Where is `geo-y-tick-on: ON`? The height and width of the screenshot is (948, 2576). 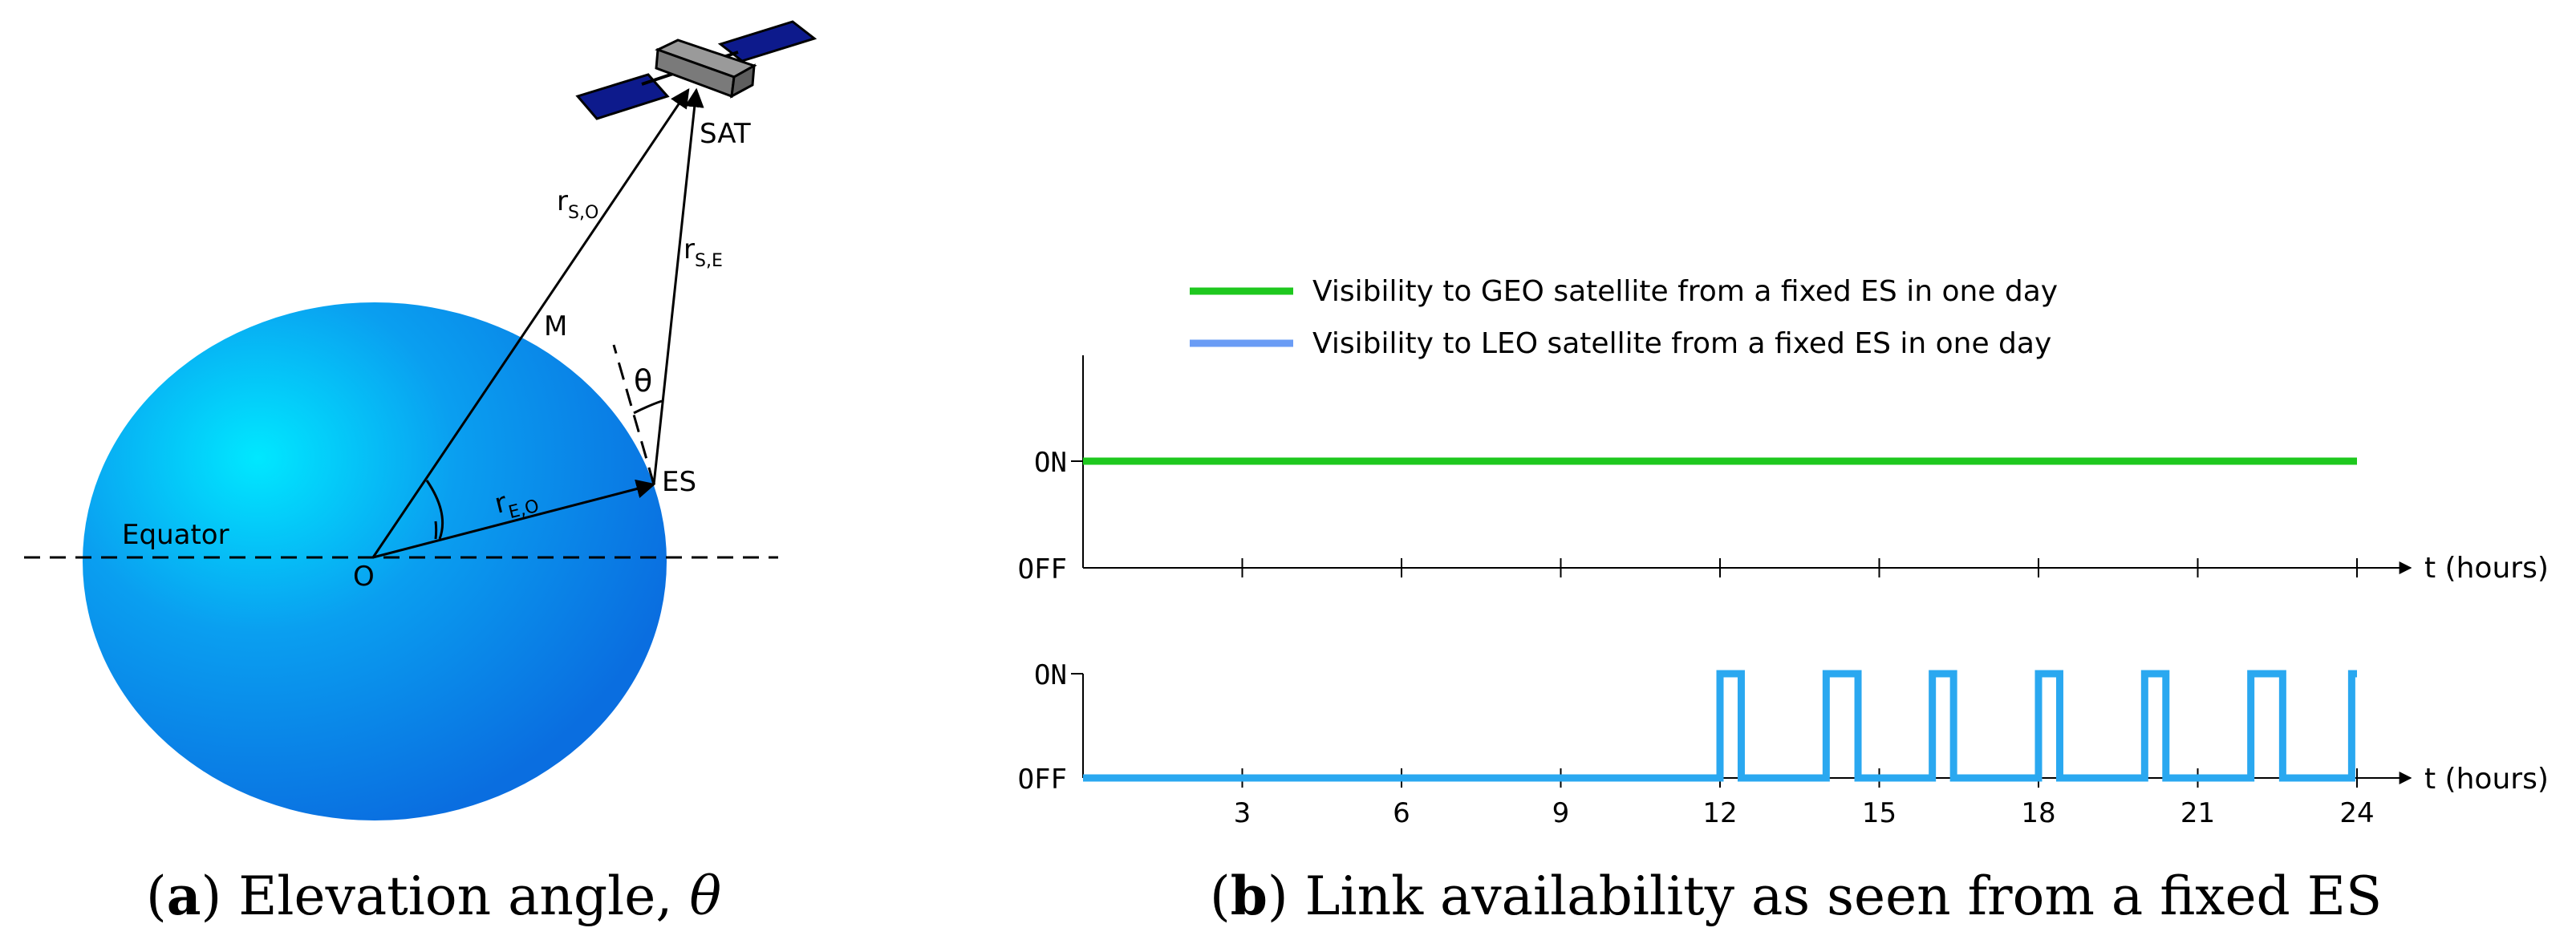
geo-y-tick-on: ON is located at coordinates (1050, 463).